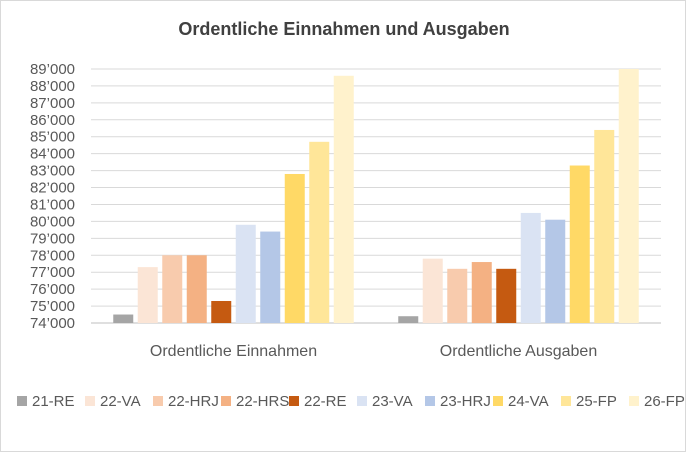  I want to click on y-tick-label: 79’000, so click(52, 238).